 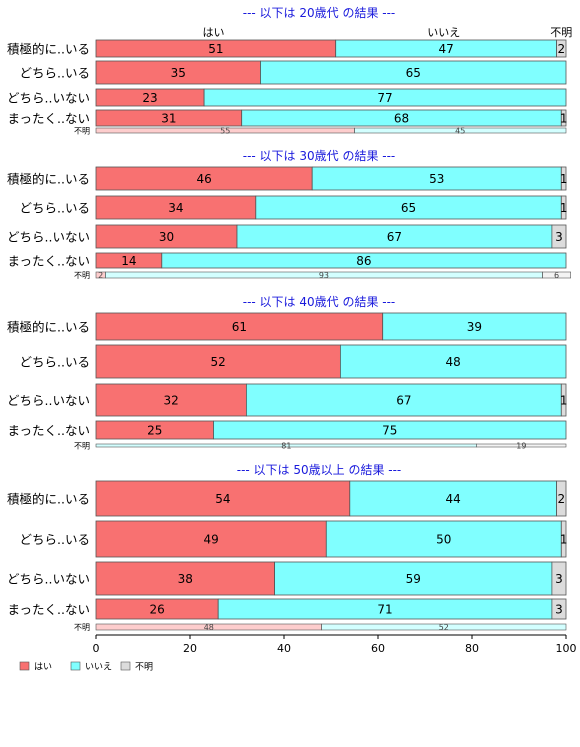 I want to click on bar-value-1-1-2: 1, so click(x=564, y=208).